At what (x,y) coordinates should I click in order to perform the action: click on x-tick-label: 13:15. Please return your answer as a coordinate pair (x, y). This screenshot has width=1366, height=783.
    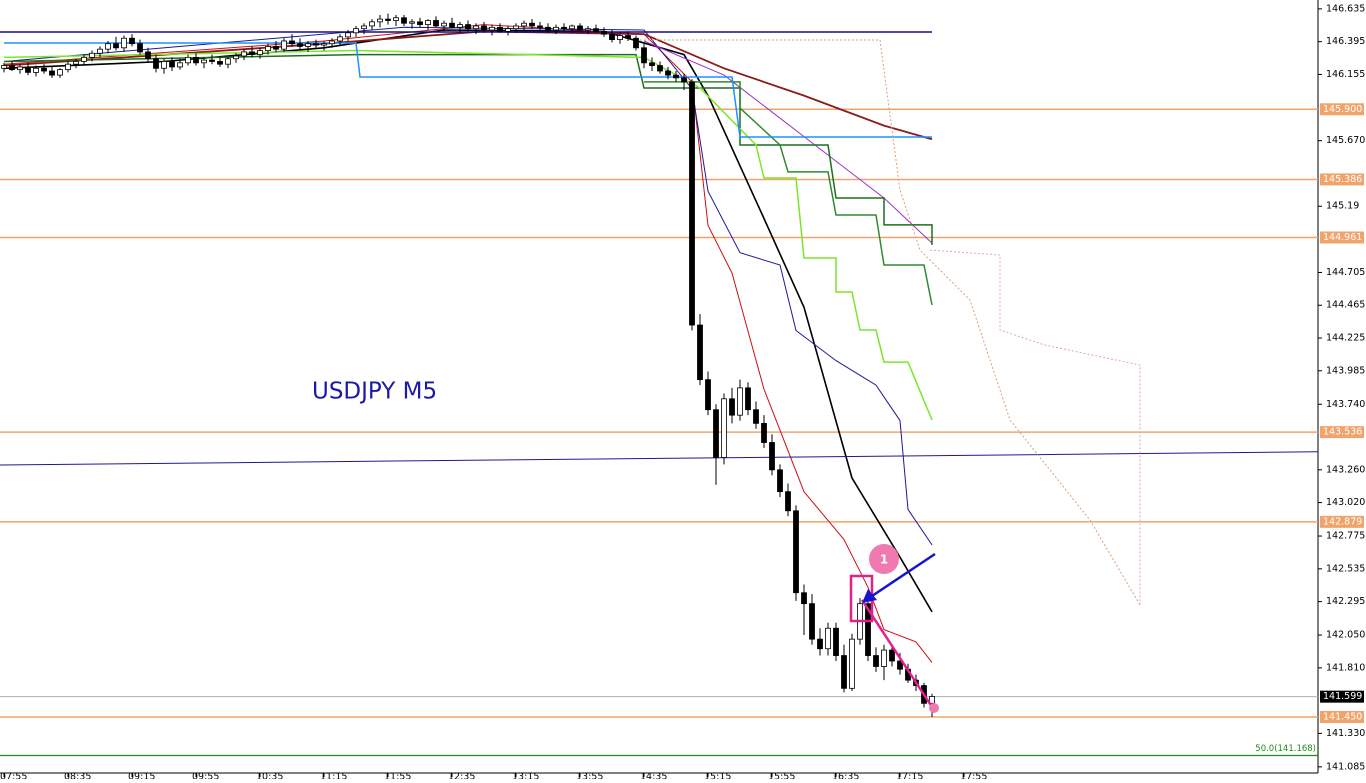
    Looking at the image, I should click on (525, 776).